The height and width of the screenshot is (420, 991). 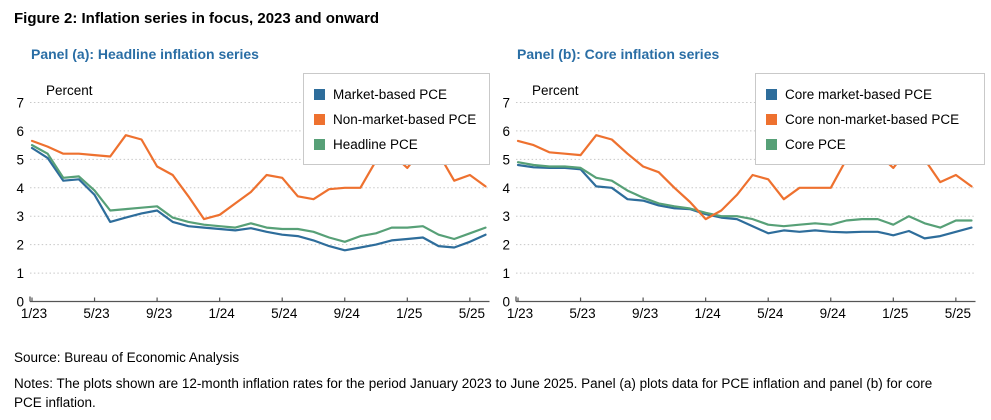 What do you see at coordinates (405, 119) in the screenshot?
I see `legend-label: Non-market-based PCE` at bounding box center [405, 119].